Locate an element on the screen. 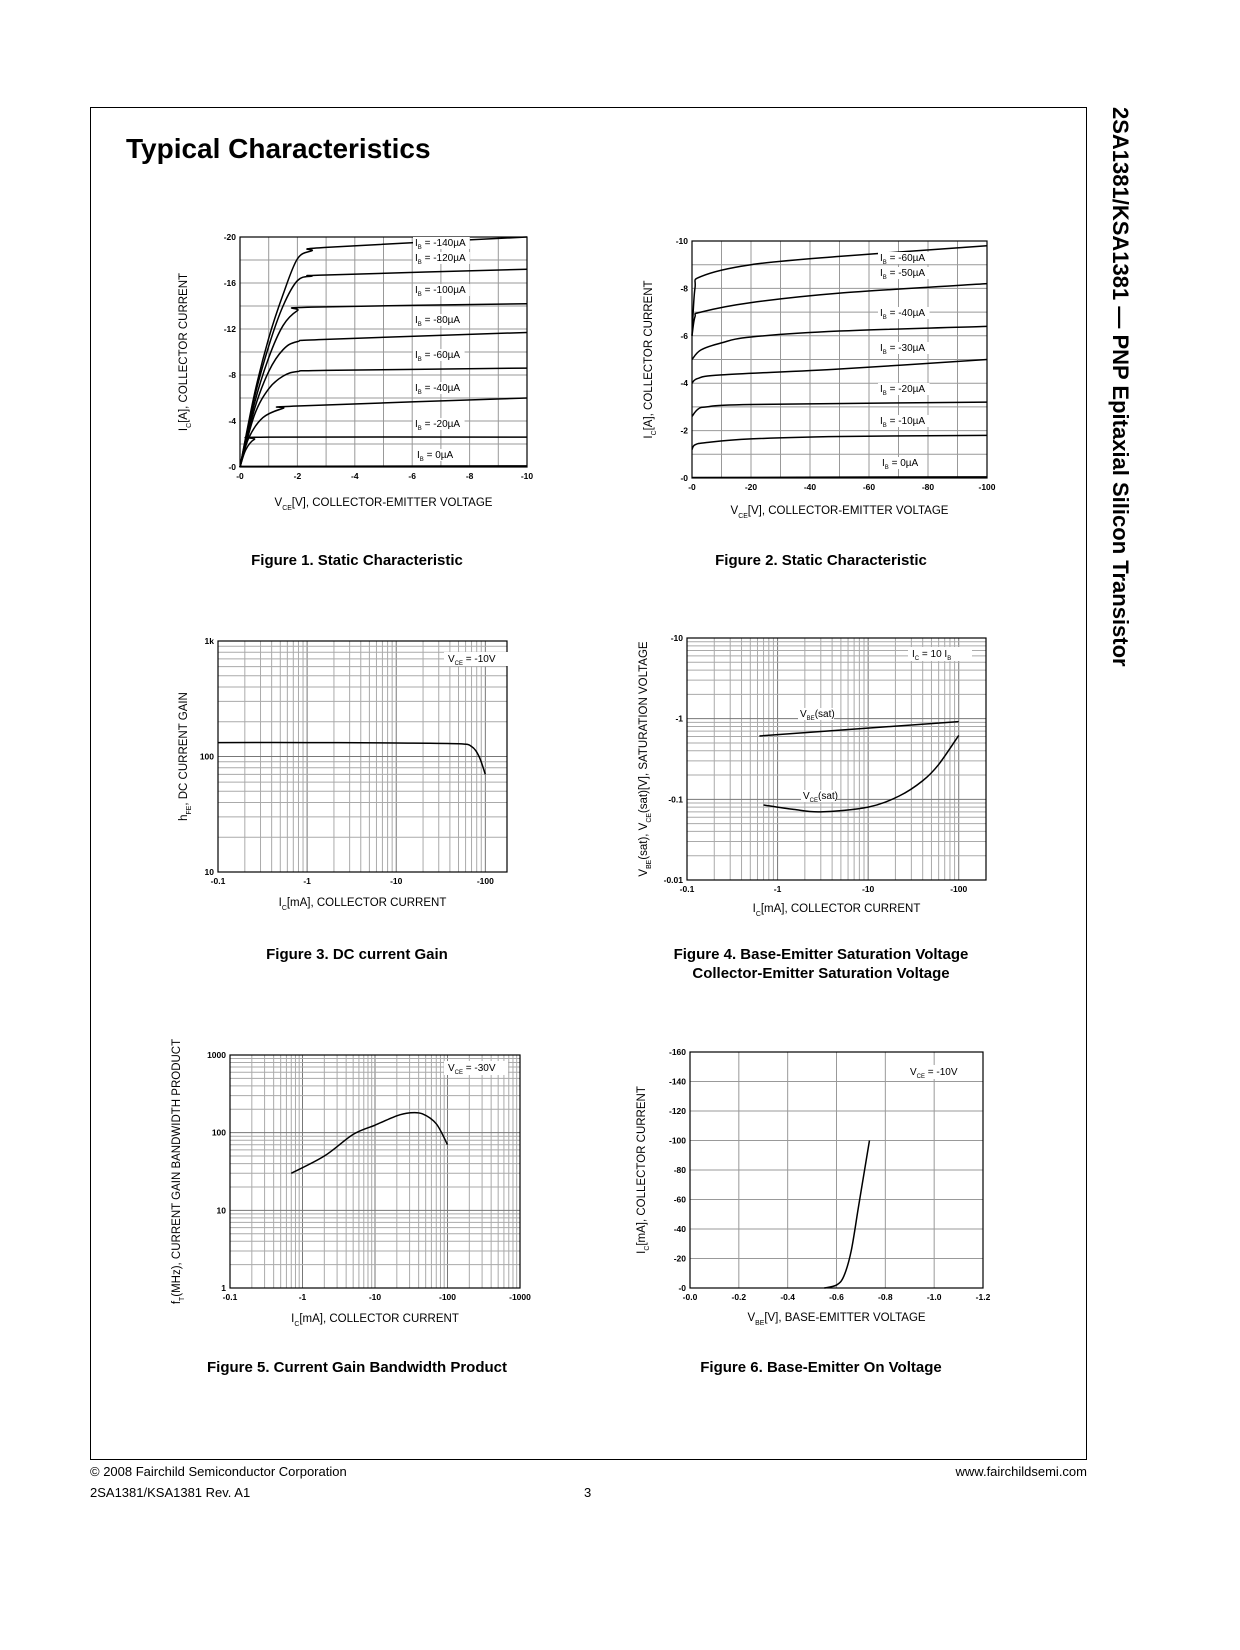 This screenshot has height=1650, width=1240. label-text: = -50µA is located at coordinates (906, 273).